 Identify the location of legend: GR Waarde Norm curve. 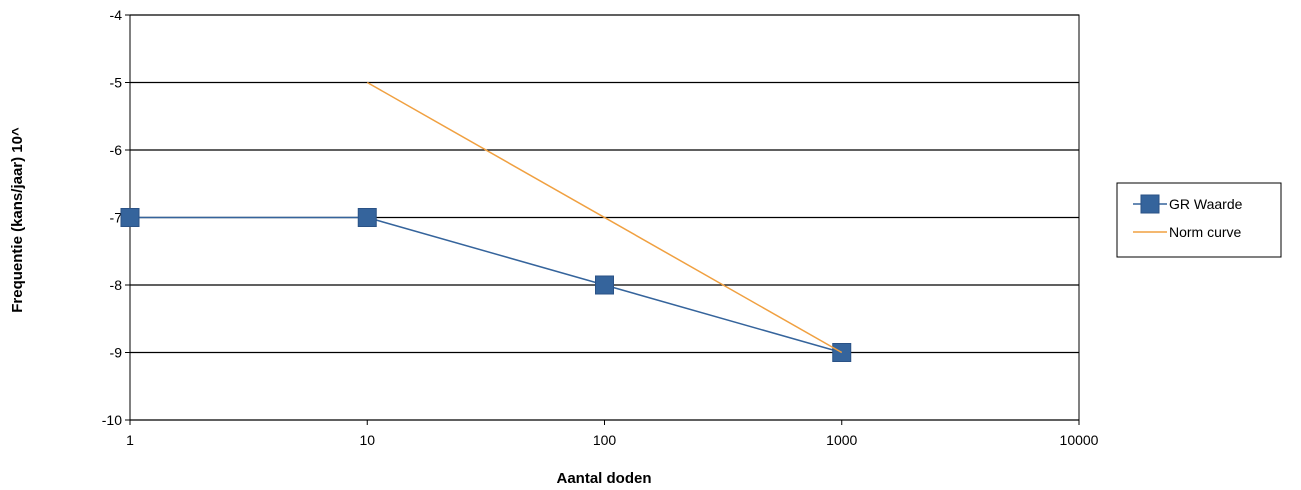
(1199, 220).